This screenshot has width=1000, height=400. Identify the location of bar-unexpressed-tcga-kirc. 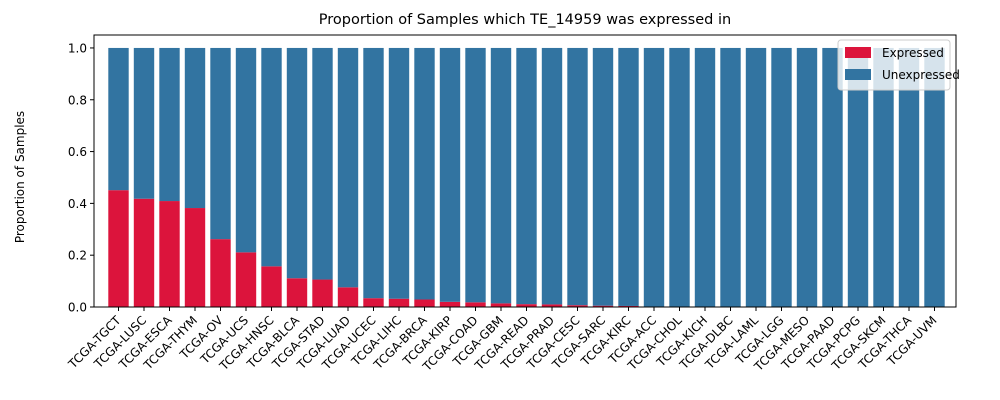
(628, 176).